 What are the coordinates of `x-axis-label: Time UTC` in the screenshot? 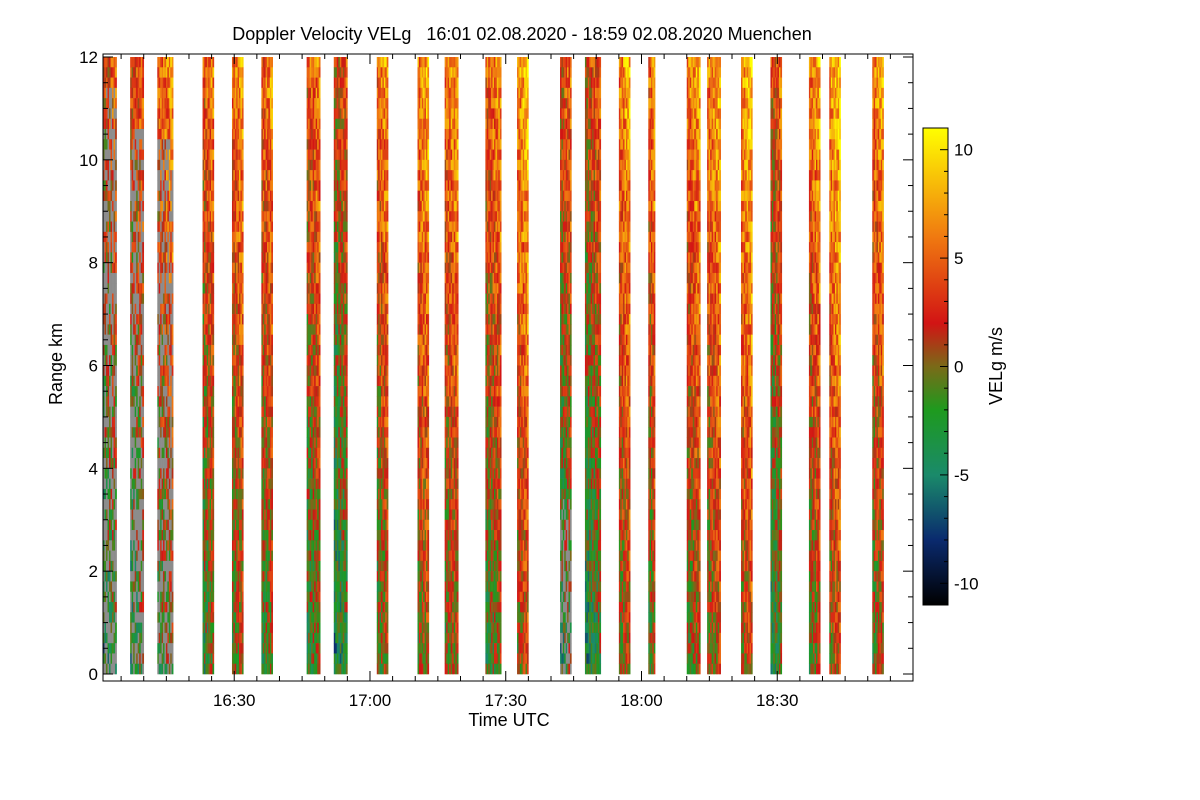 It's located at (508, 720).